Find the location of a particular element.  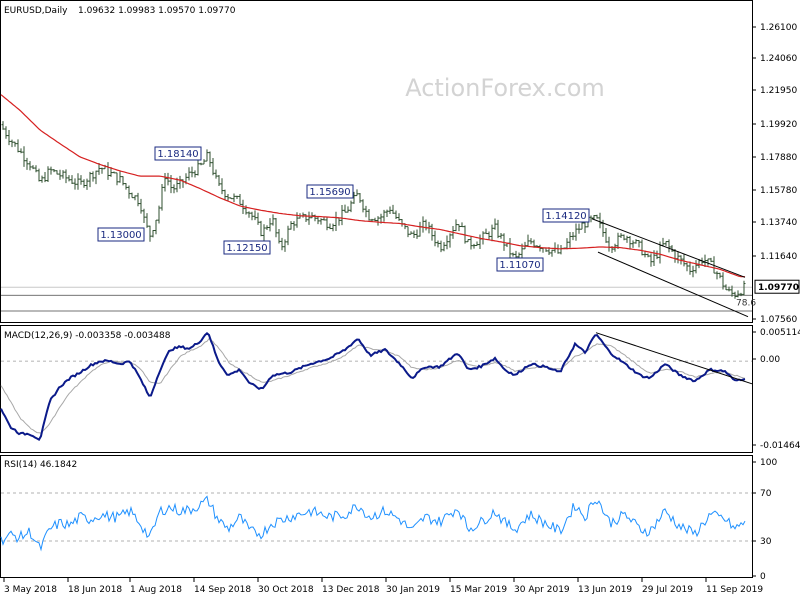

ohlc-readout: 1.09632 1.09983 1.09570 1.09770 is located at coordinates (157, 11).